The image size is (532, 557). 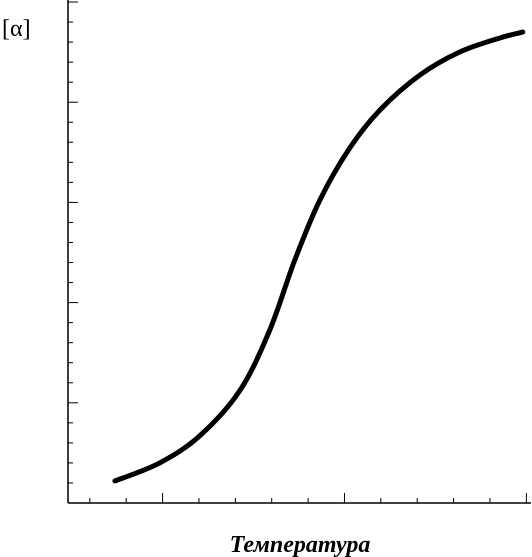 I want to click on y-axis-label: [α], so click(x=16, y=29).